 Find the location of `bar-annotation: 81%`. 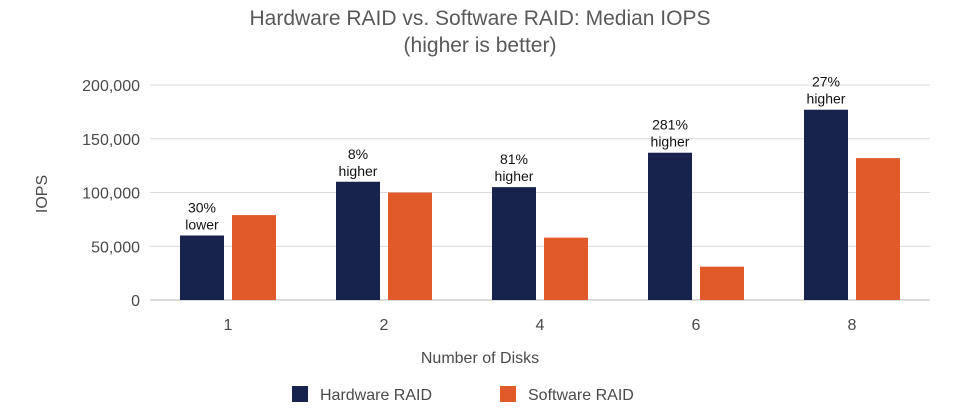

bar-annotation: 81% is located at coordinates (514, 159).